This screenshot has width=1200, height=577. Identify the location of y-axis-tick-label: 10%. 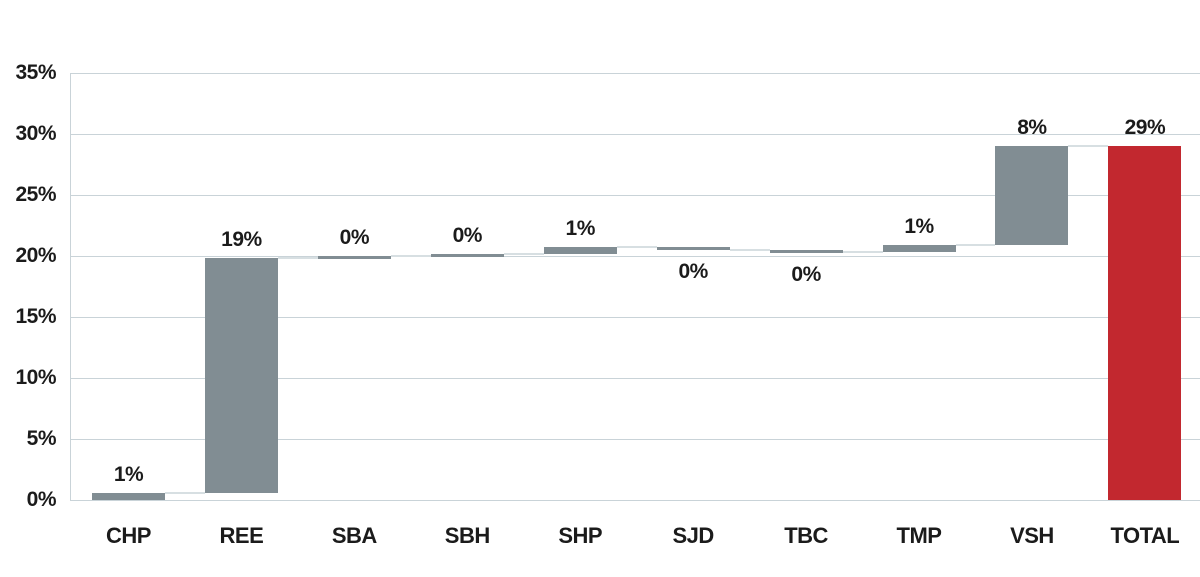
(35, 377).